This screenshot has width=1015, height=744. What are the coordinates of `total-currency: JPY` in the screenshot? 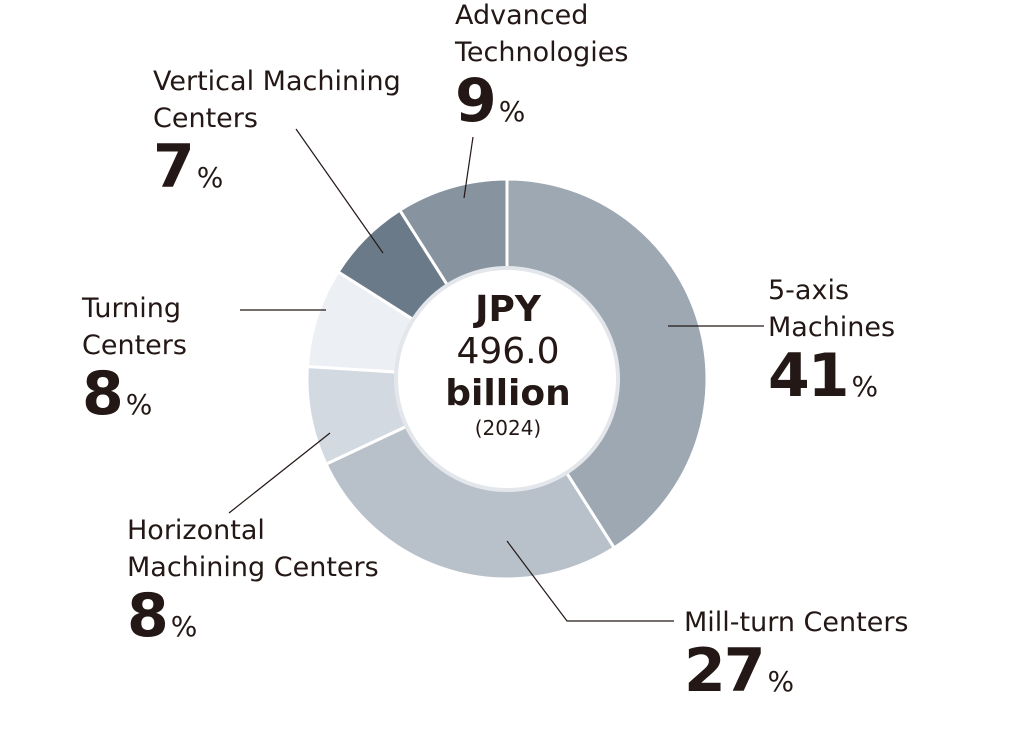 It's located at (508, 309).